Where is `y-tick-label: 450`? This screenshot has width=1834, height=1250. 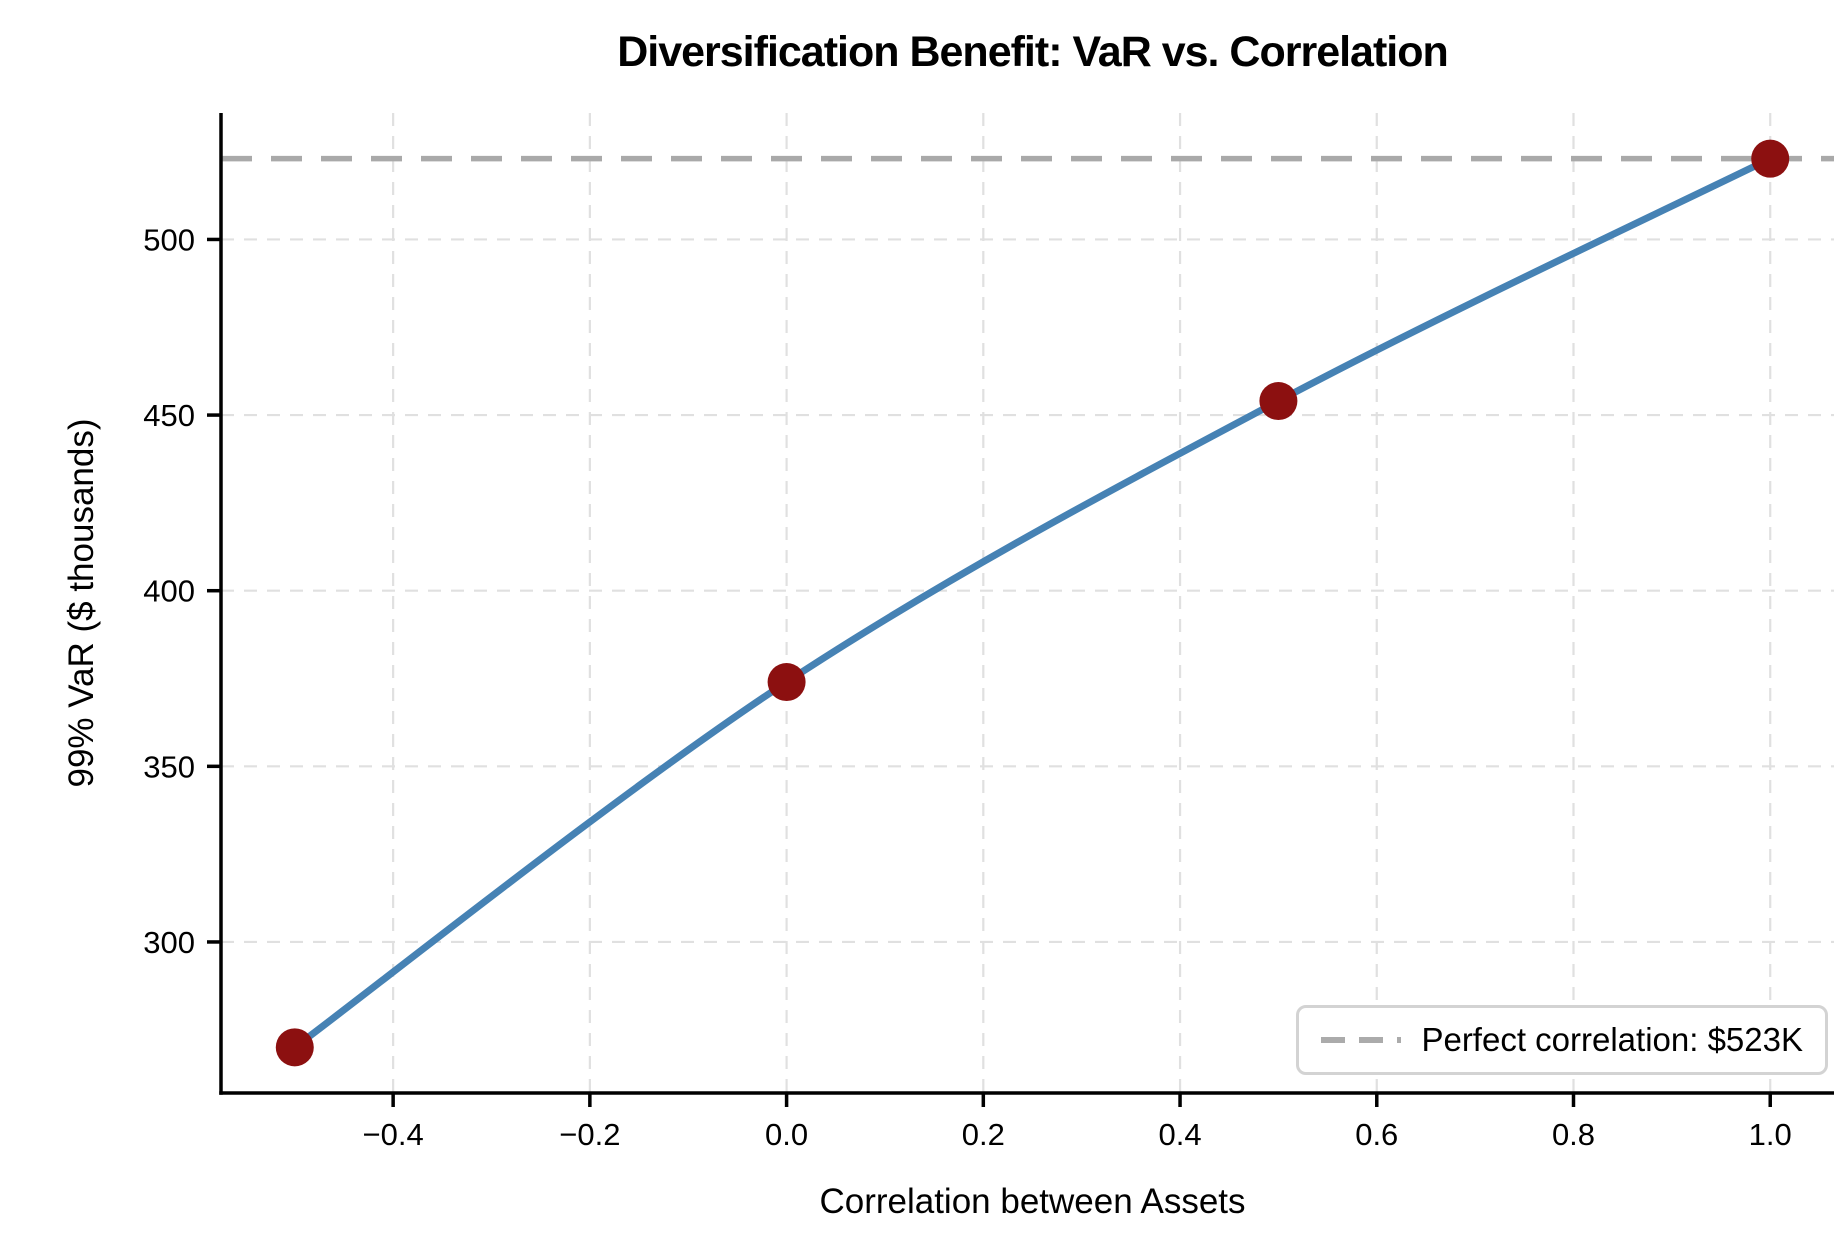
y-tick-label: 450 is located at coordinates (169, 415).